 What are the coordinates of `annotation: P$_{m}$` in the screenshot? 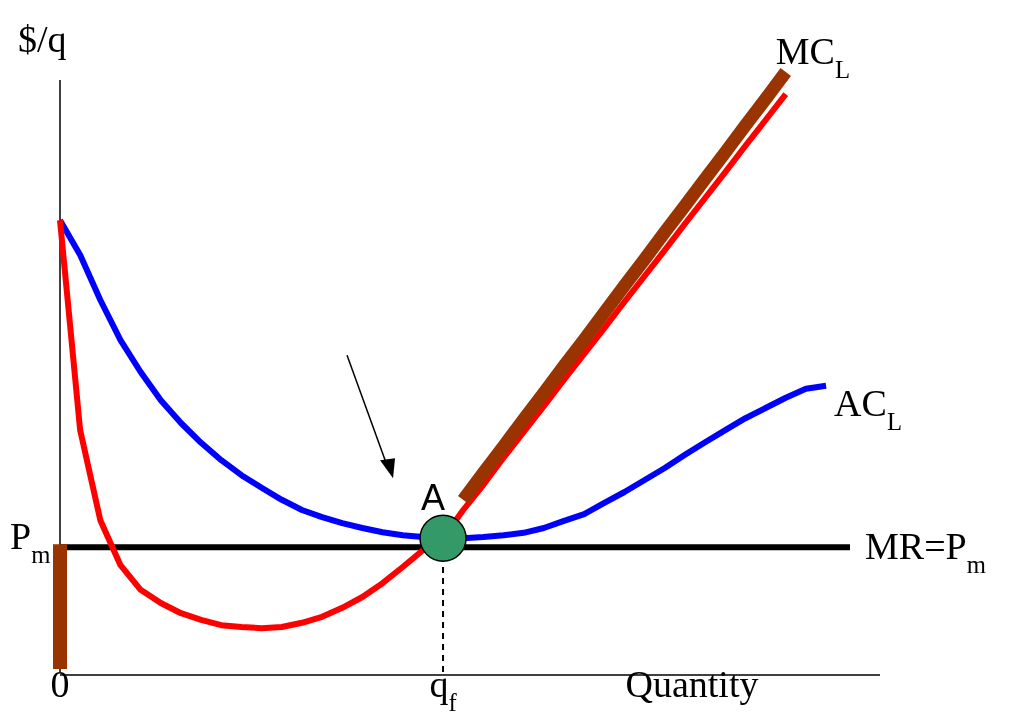 It's located at (30, 541).